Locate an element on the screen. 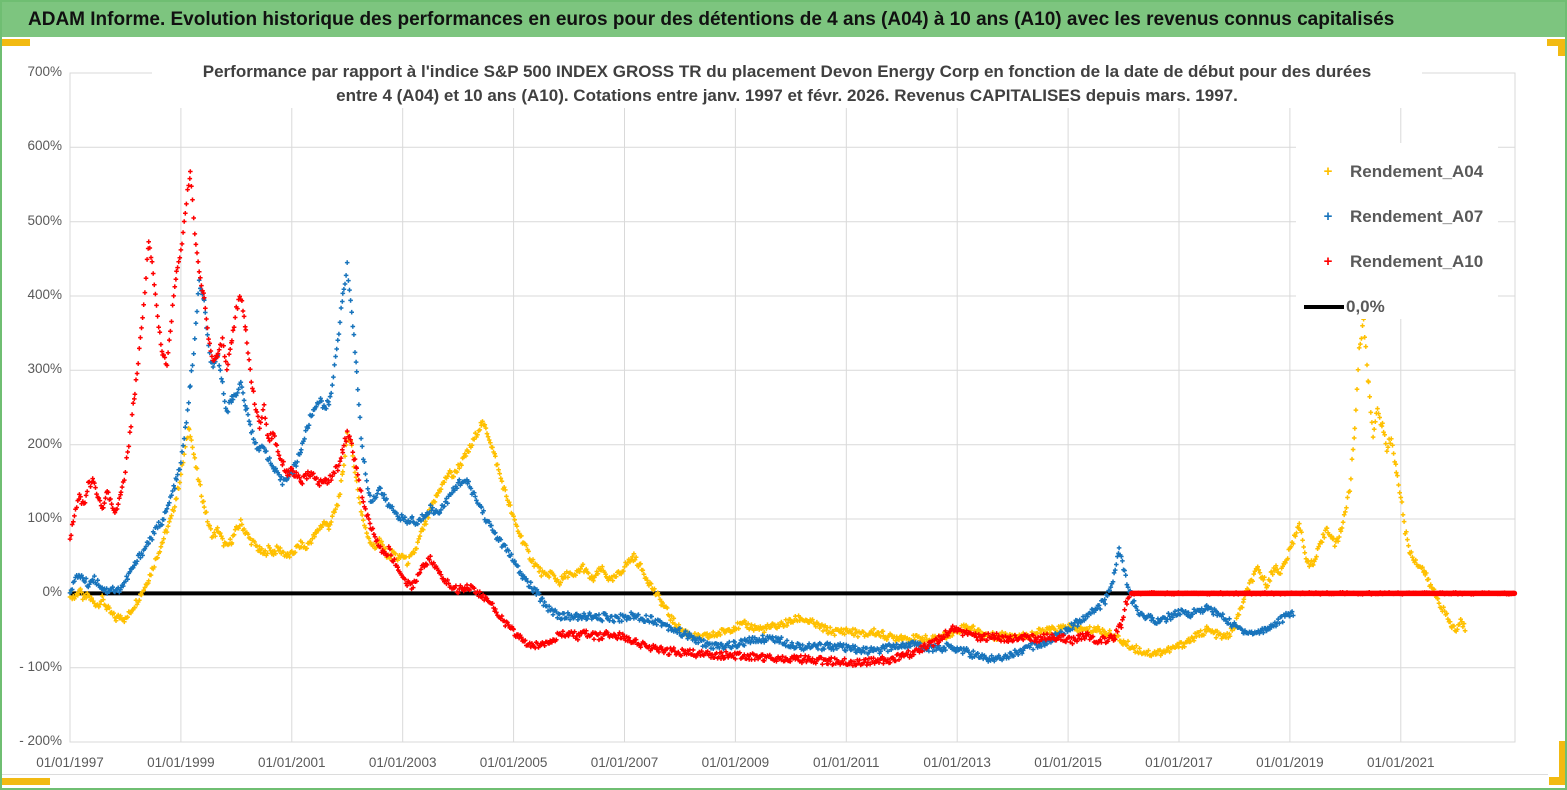 The image size is (1567, 790). y-tick-label: 100% is located at coordinates (44, 517).